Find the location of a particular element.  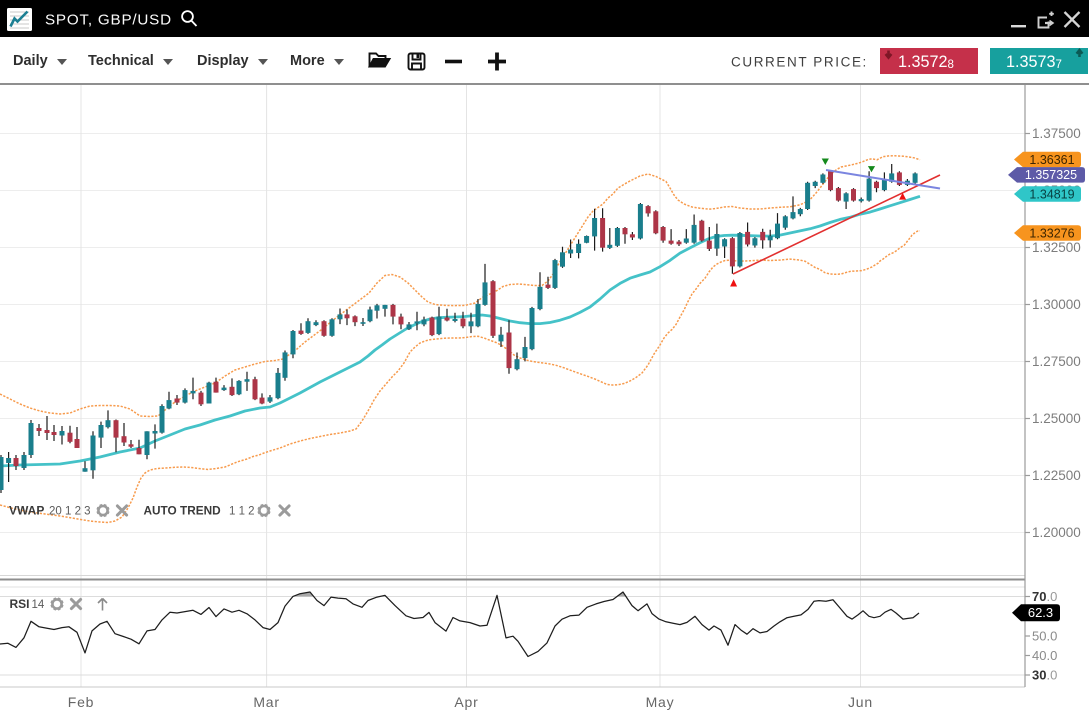

svg-text: 1.37500 is located at coordinates (1056, 133).